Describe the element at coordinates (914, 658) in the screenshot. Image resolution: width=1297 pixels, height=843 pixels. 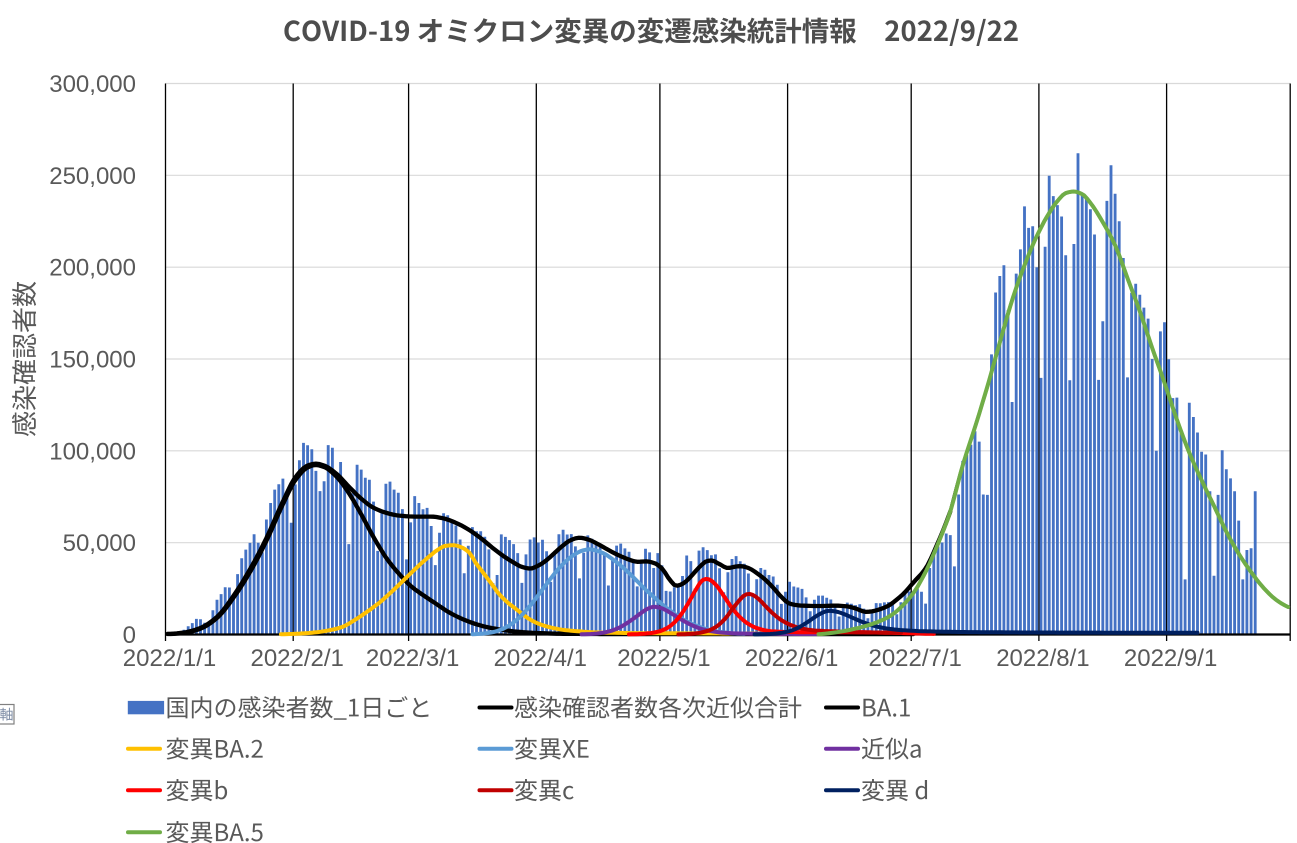
I see `svg-text: 2022/7/1` at that location.